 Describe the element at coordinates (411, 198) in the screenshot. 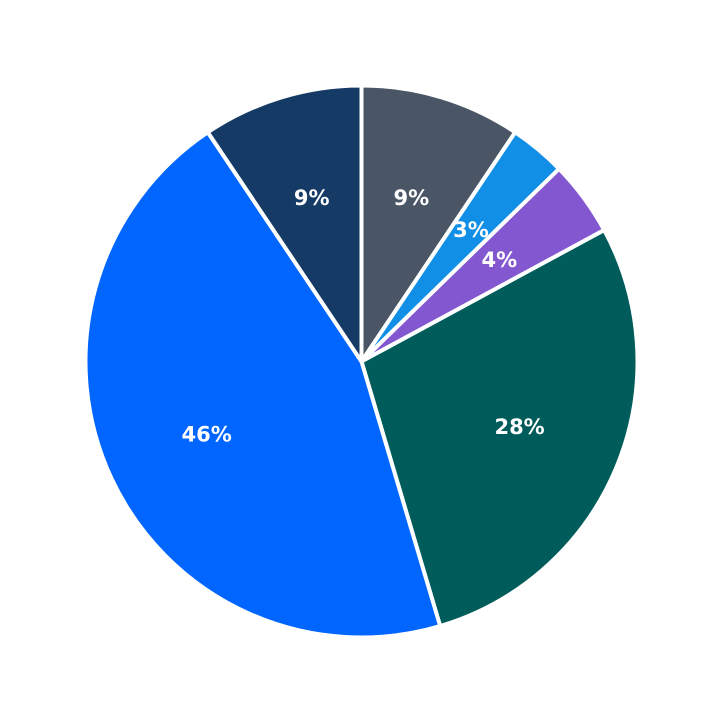

I see `pie-slice-label-0: 9%` at that location.